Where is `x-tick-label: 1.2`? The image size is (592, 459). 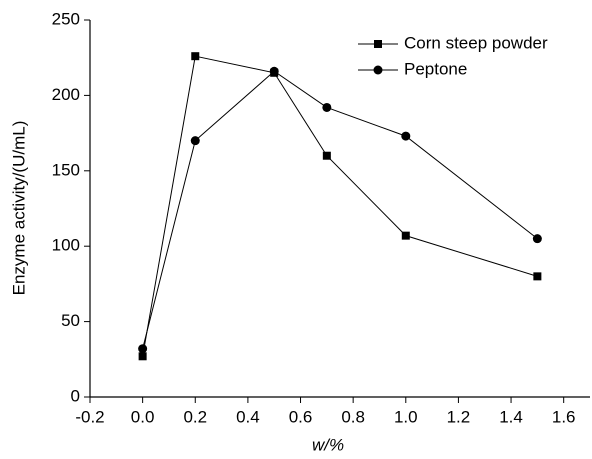
x-tick-label: 1.2 is located at coordinates (459, 416).